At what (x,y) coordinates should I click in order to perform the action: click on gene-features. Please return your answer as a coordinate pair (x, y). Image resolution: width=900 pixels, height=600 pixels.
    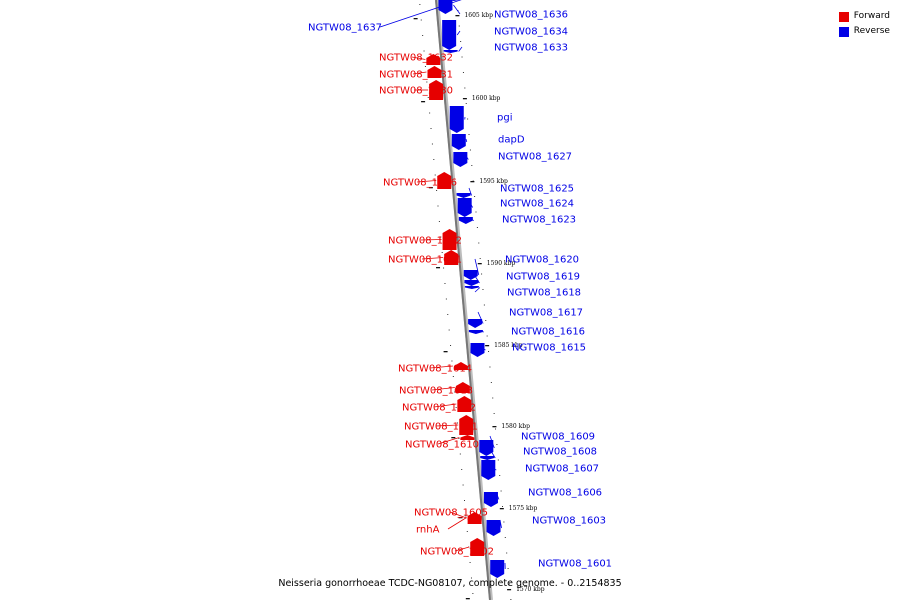
    Looking at the image, I should click on (465, 289).